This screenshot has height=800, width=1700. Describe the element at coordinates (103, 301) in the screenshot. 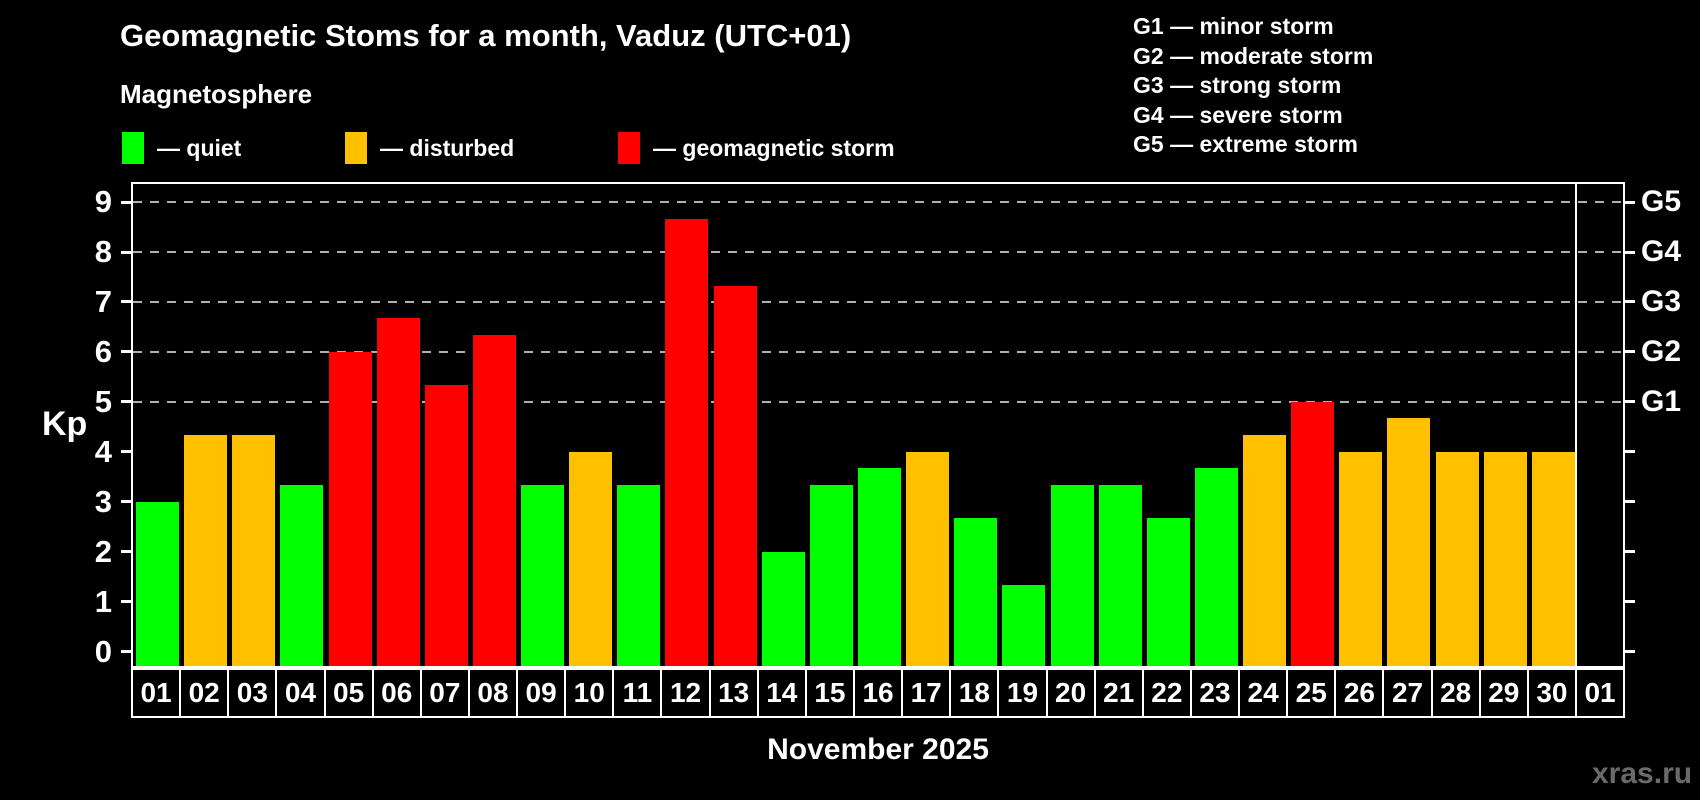

I see `y-tick-label-7: 7` at that location.